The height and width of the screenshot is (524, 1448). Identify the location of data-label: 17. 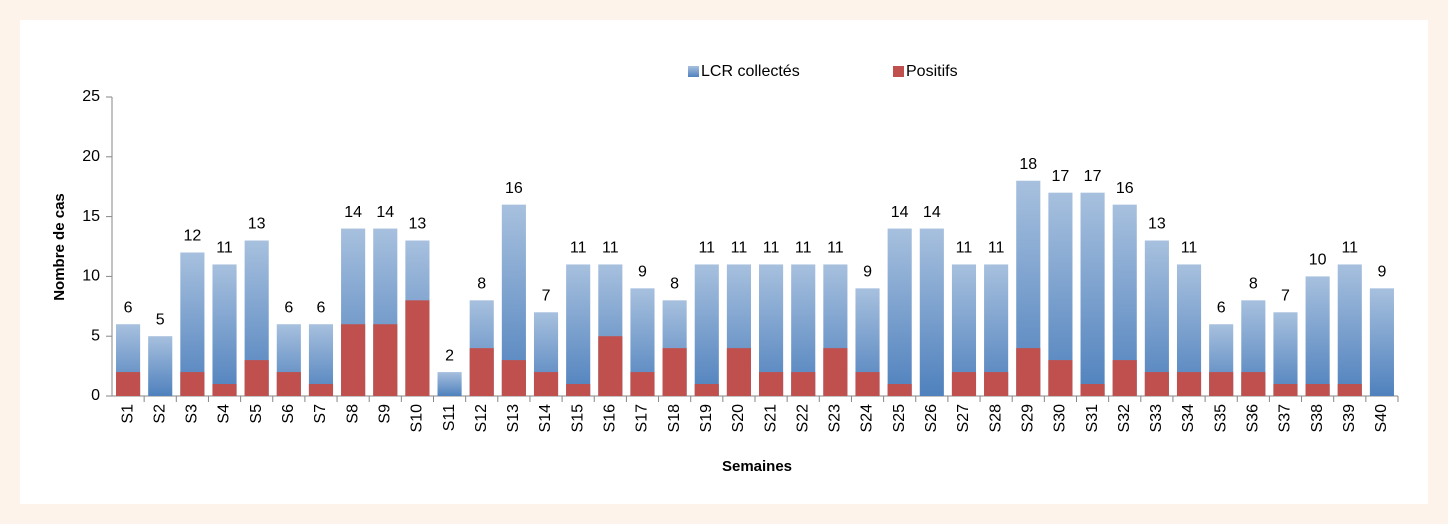
(1093, 176).